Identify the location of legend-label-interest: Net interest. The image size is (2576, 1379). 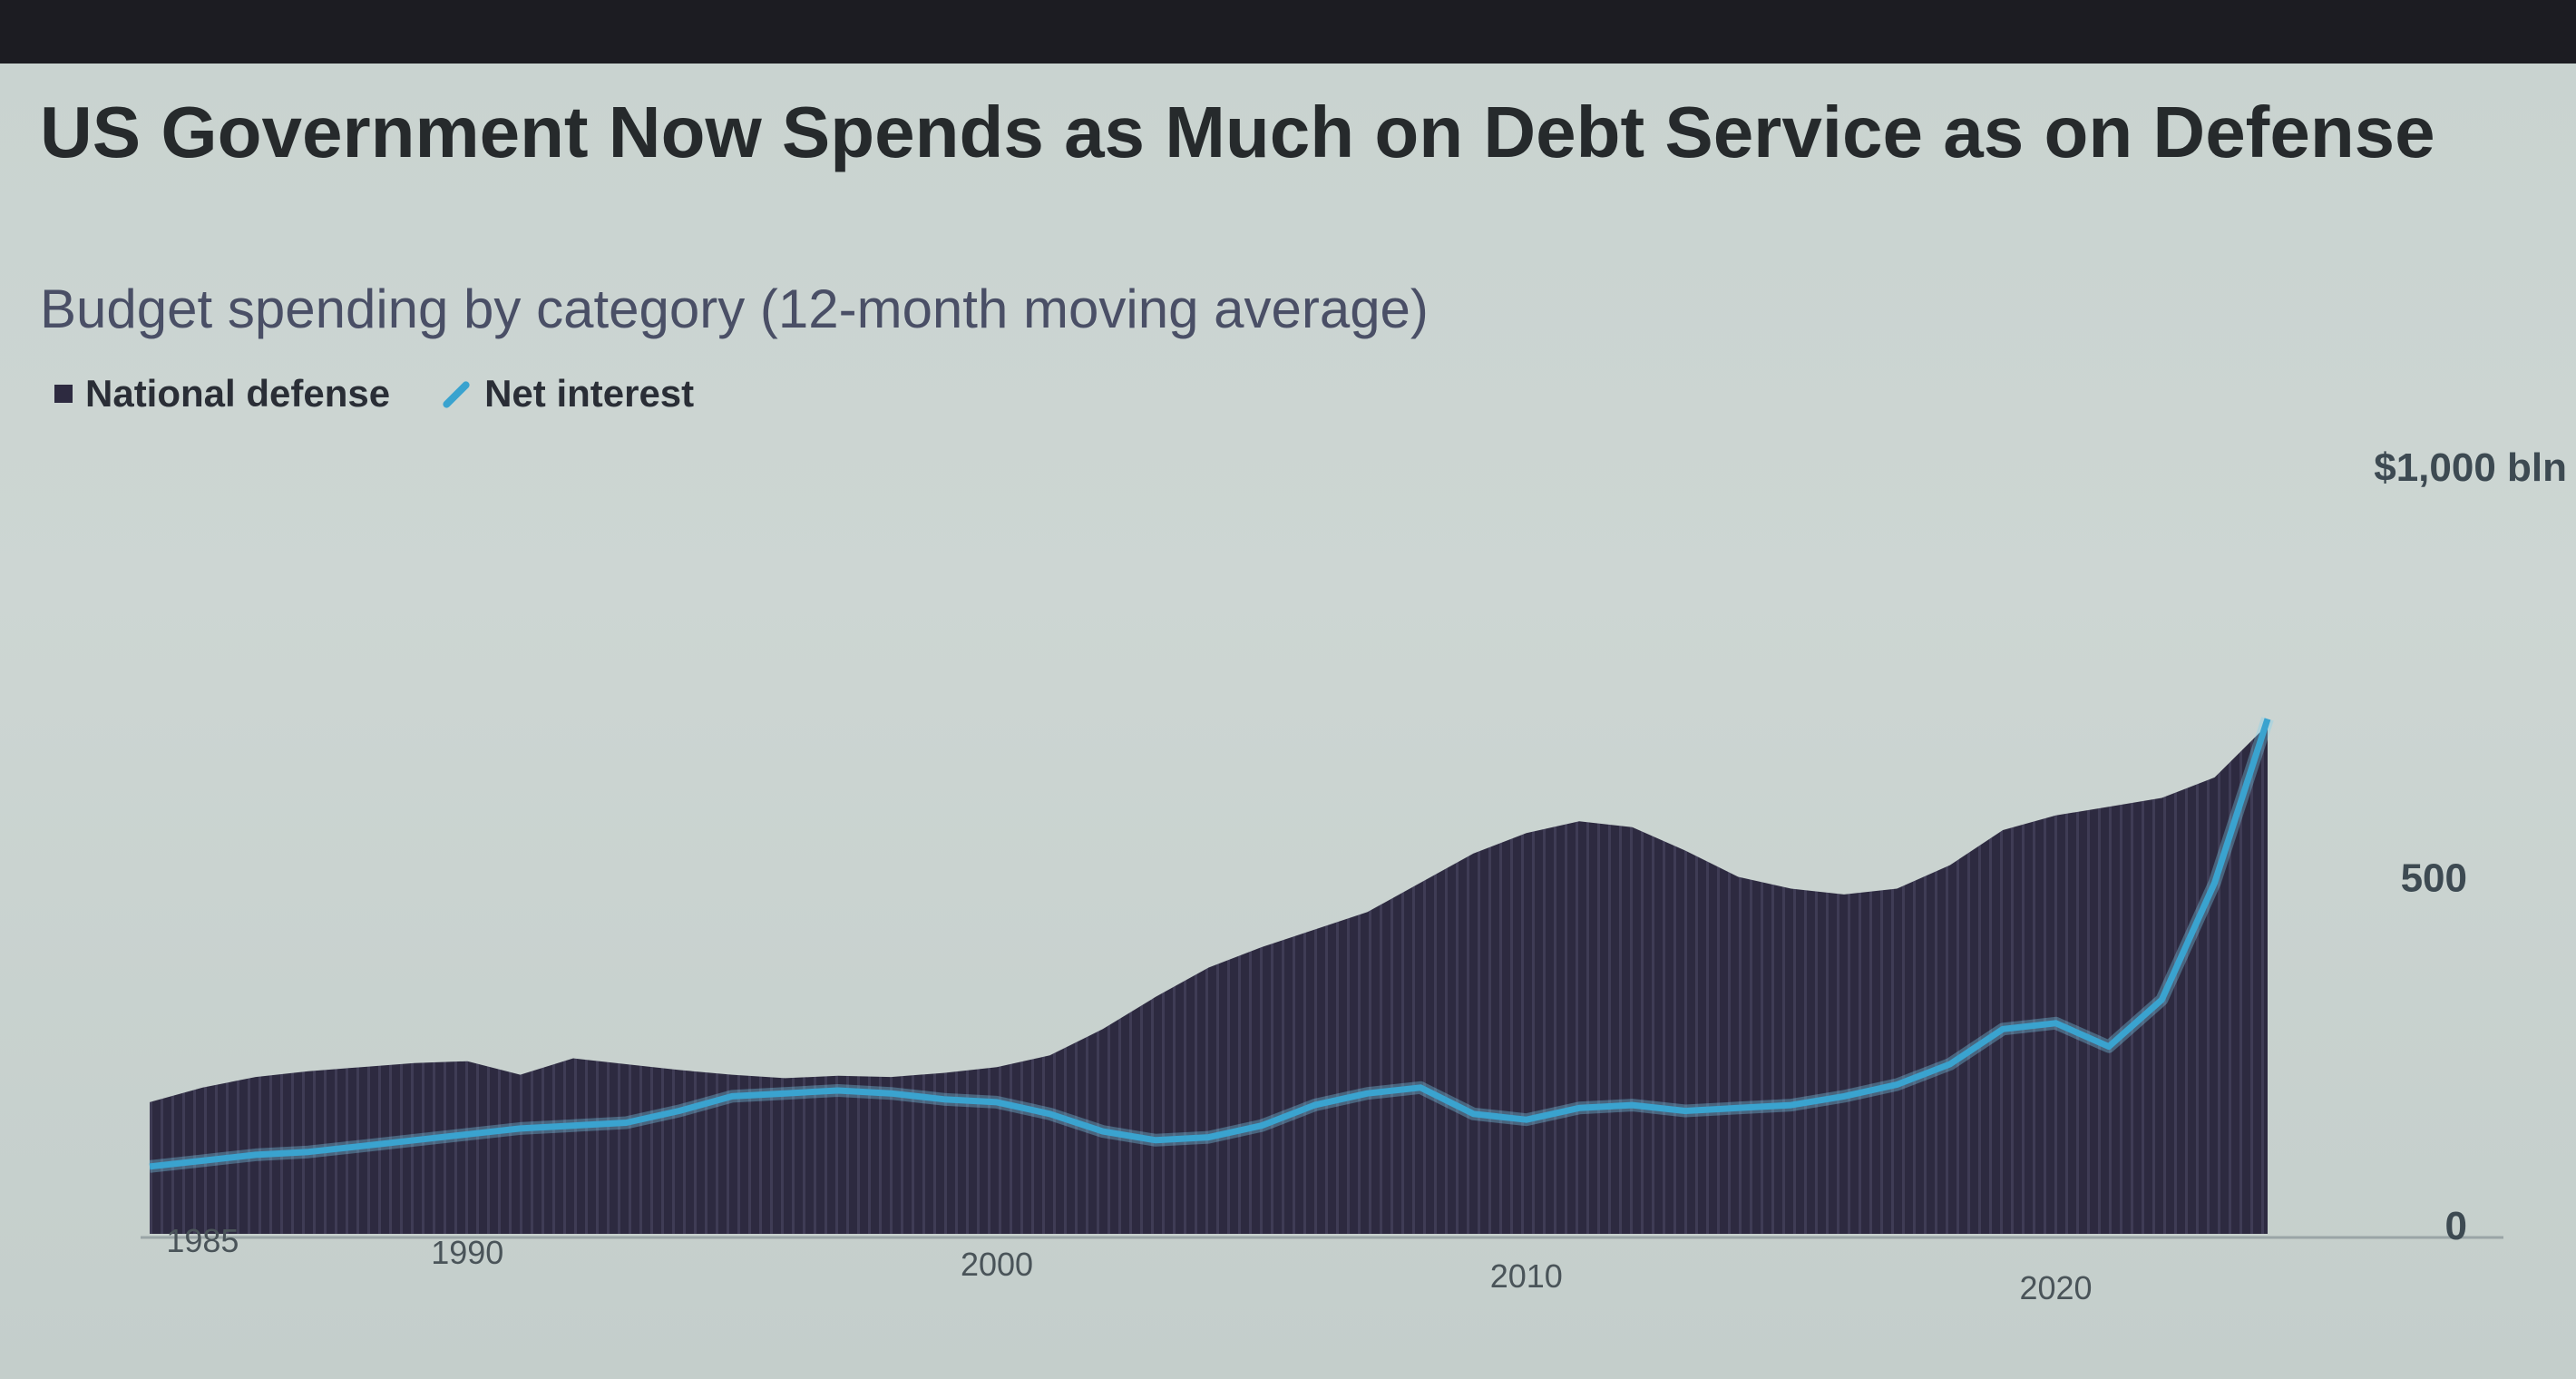
(589, 393).